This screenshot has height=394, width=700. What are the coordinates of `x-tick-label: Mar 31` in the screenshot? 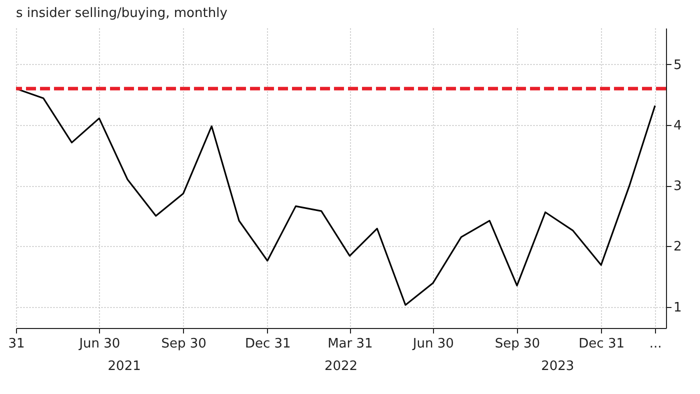 It's located at (350, 344).